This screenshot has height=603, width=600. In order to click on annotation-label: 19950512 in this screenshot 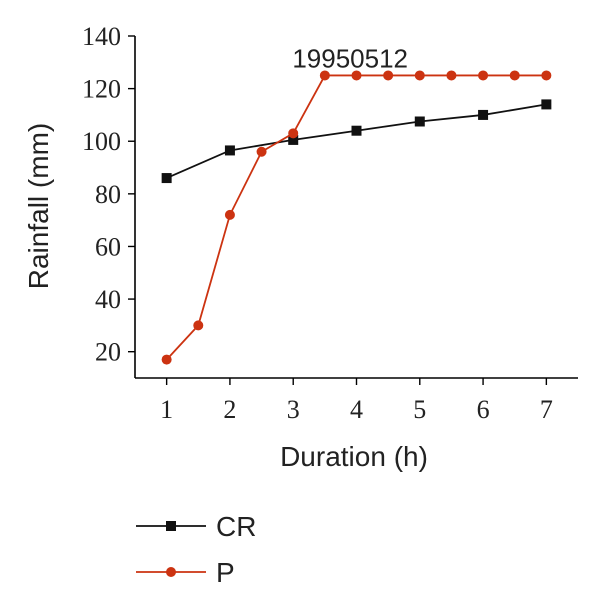, I will do `click(350, 59)`.